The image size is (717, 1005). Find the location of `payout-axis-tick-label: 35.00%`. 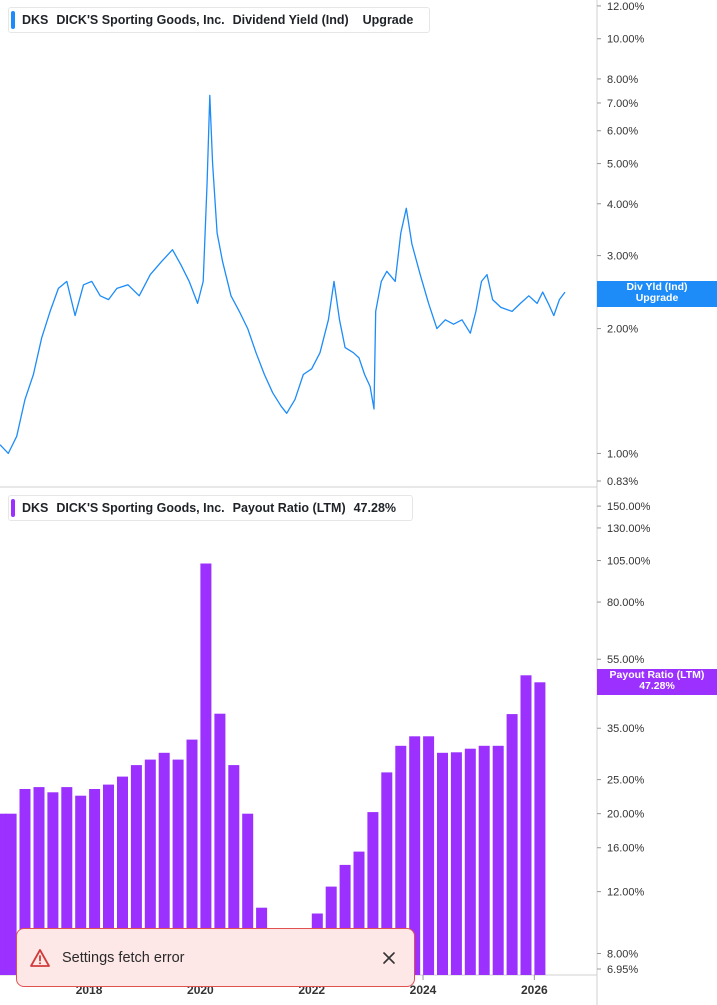

payout-axis-tick-label: 35.00% is located at coordinates (626, 729).